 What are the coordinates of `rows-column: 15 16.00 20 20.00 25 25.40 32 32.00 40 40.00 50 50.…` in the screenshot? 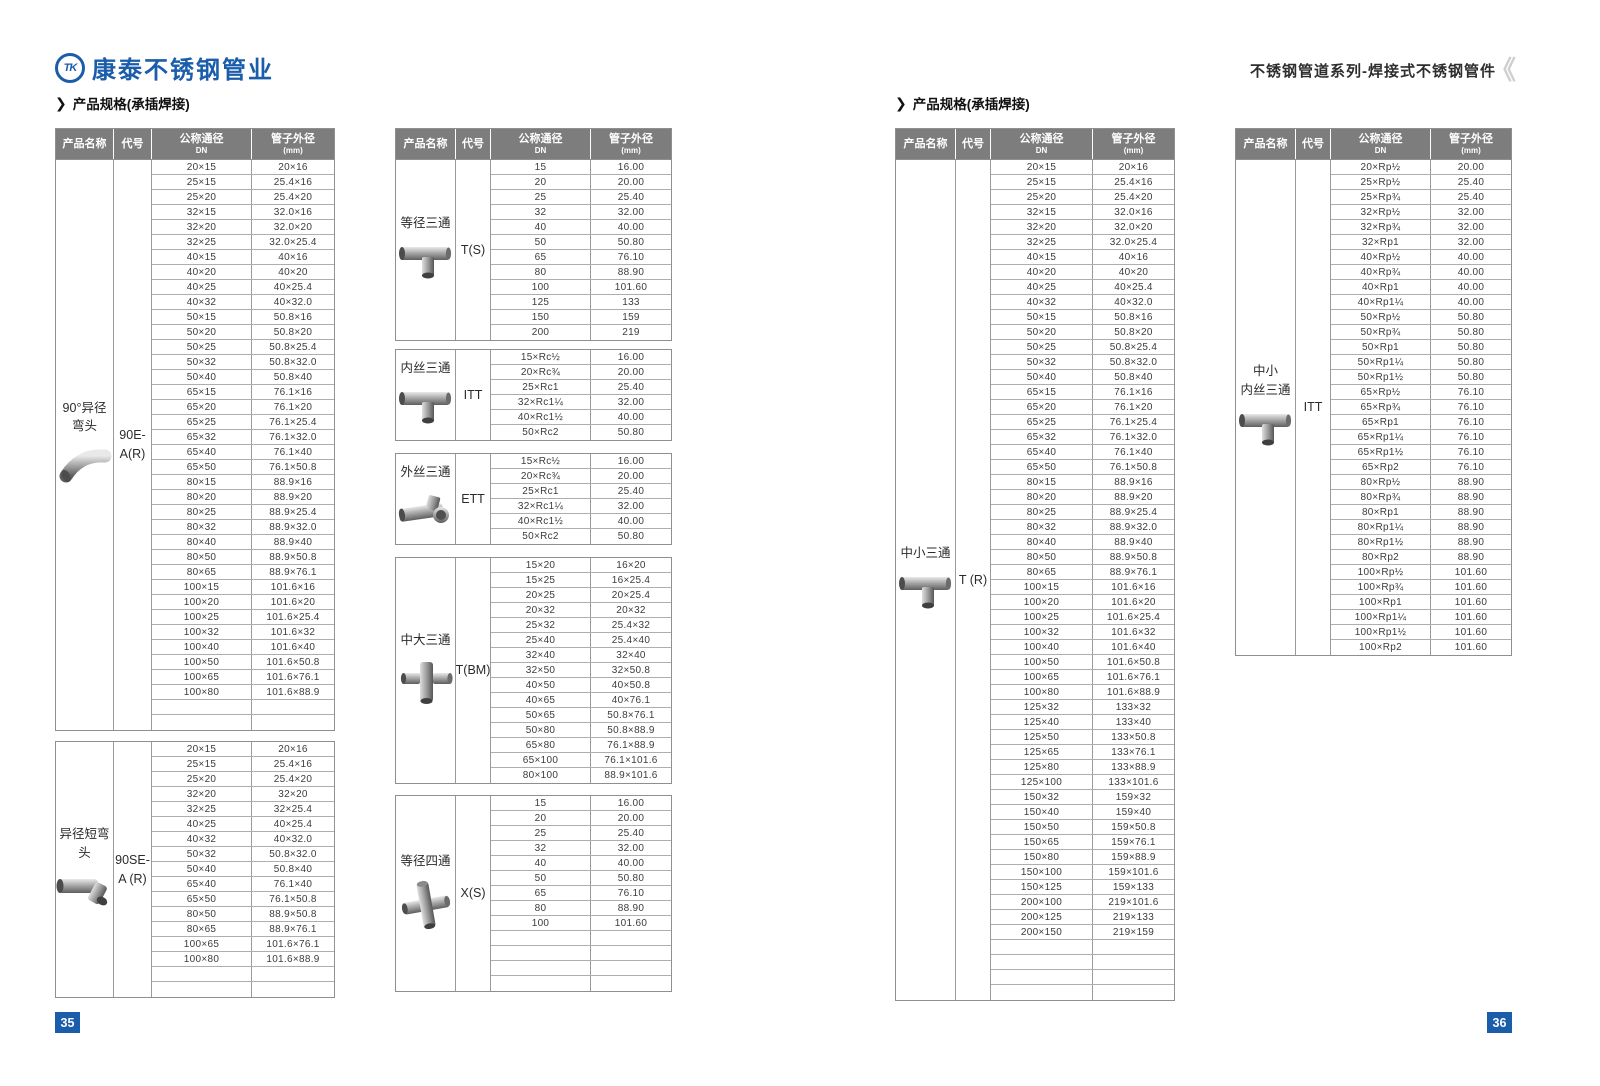 It's located at (581, 250).